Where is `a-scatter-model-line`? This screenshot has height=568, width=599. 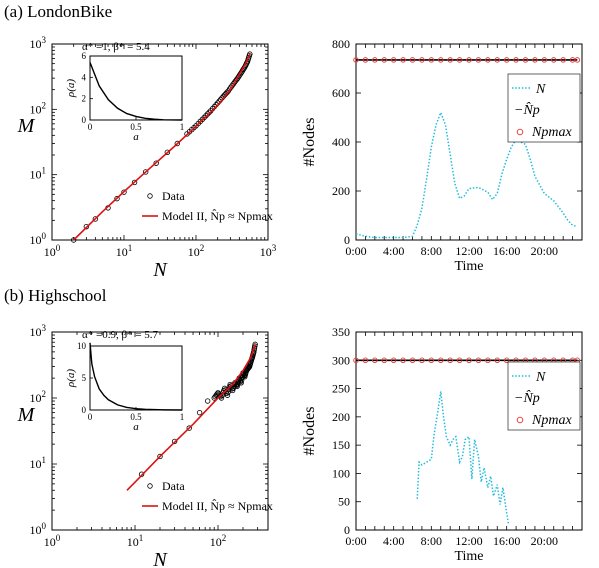 a-scatter-model-line is located at coordinates (162, 147).